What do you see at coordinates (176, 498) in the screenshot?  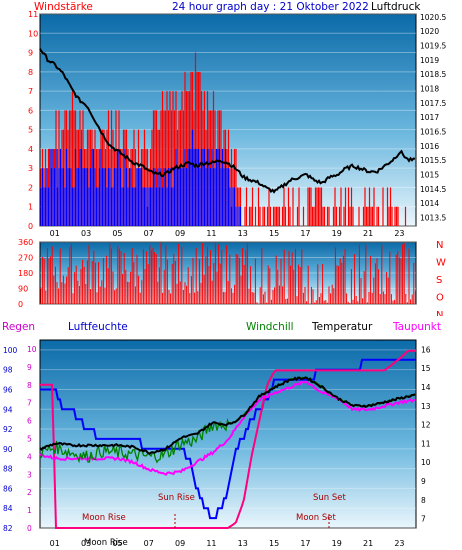 I see `sun-rise-label: Sun Rise` at bounding box center [176, 498].